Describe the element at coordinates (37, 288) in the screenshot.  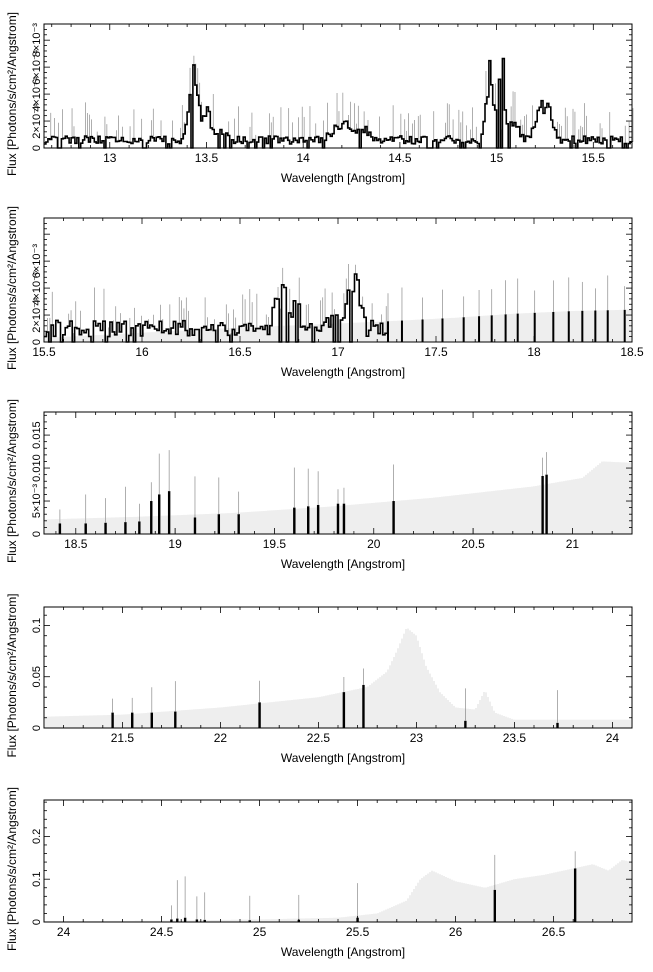
I see `y-tick-label: 4×10⁻⁶` at that location.